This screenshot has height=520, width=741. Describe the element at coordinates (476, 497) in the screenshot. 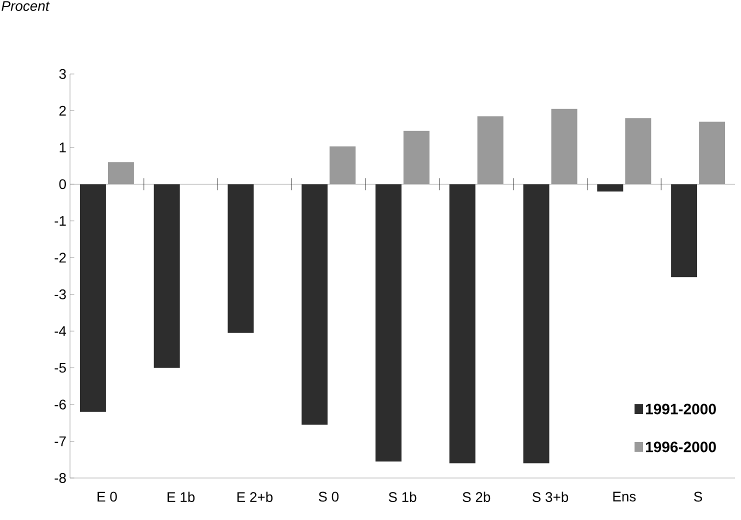

I see `x-tick-label: S 2b` at that location.